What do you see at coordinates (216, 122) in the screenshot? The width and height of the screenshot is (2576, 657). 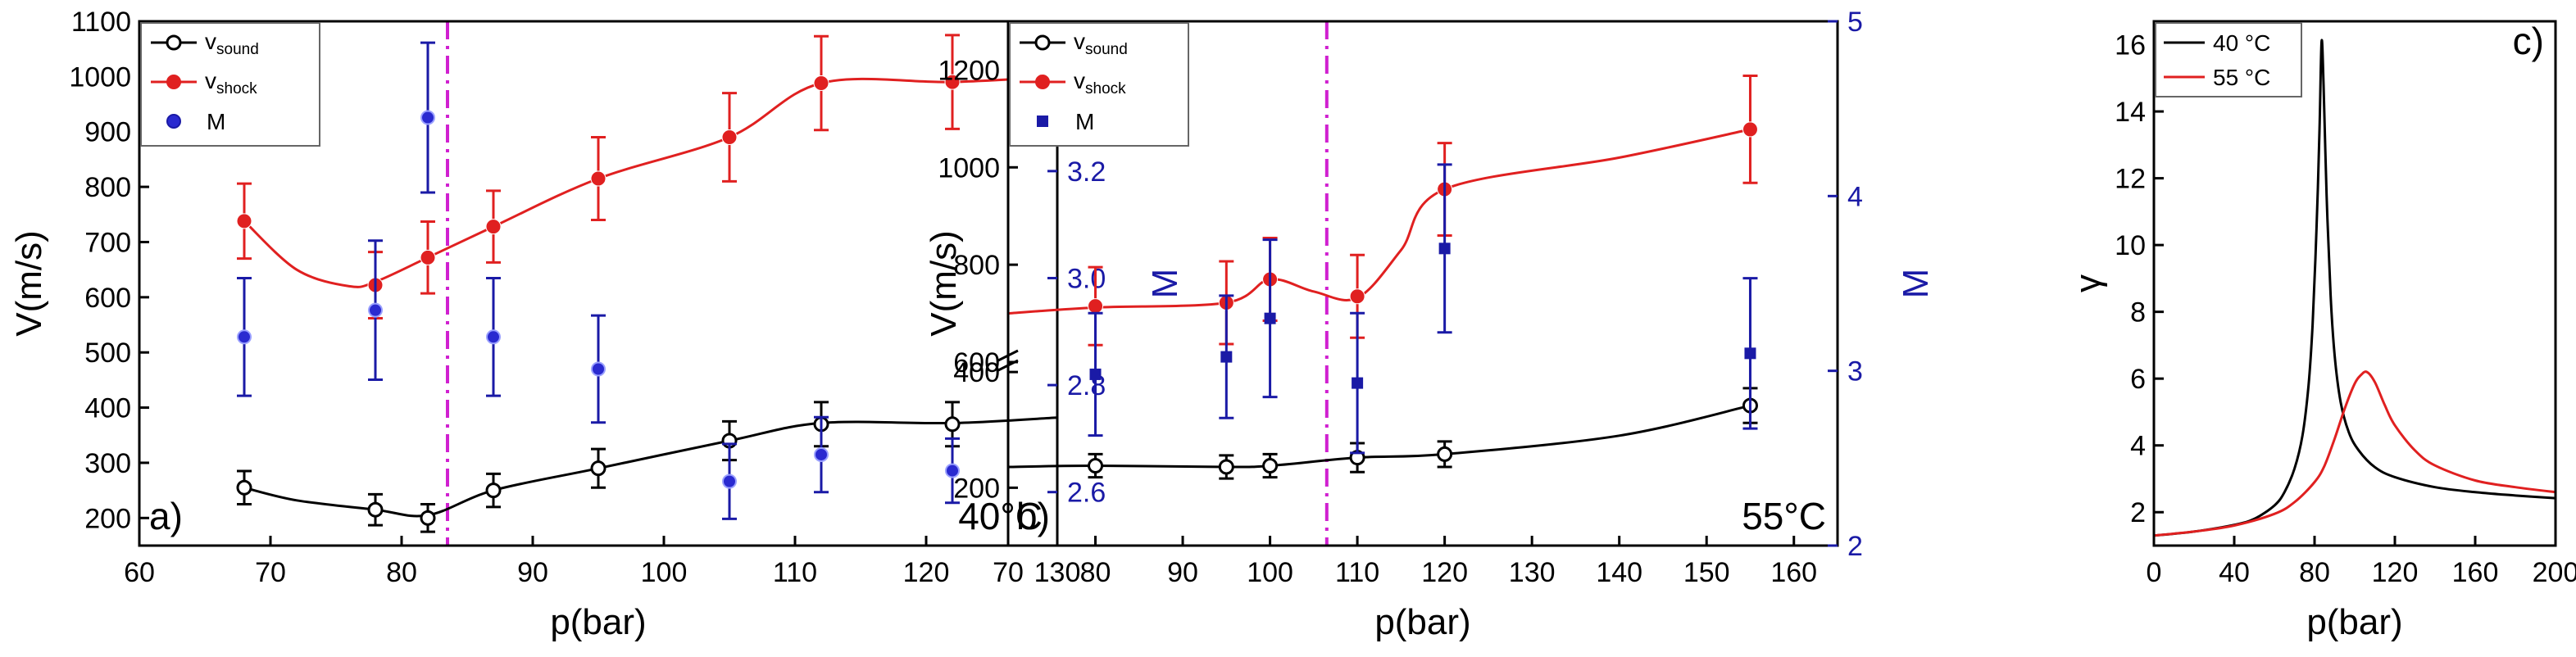 I see `legend-mach-label: M` at bounding box center [216, 122].